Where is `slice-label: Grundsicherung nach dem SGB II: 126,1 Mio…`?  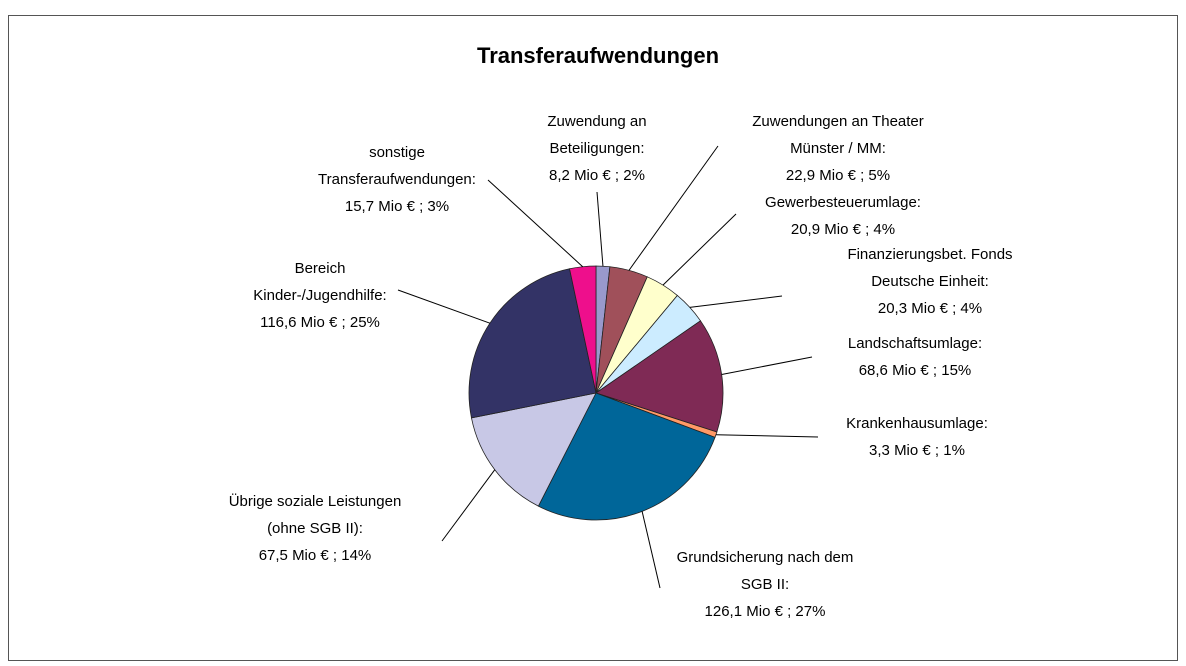
slice-label: Grundsicherung nach dem SGB II: 126,1 Mio… is located at coordinates (765, 584).